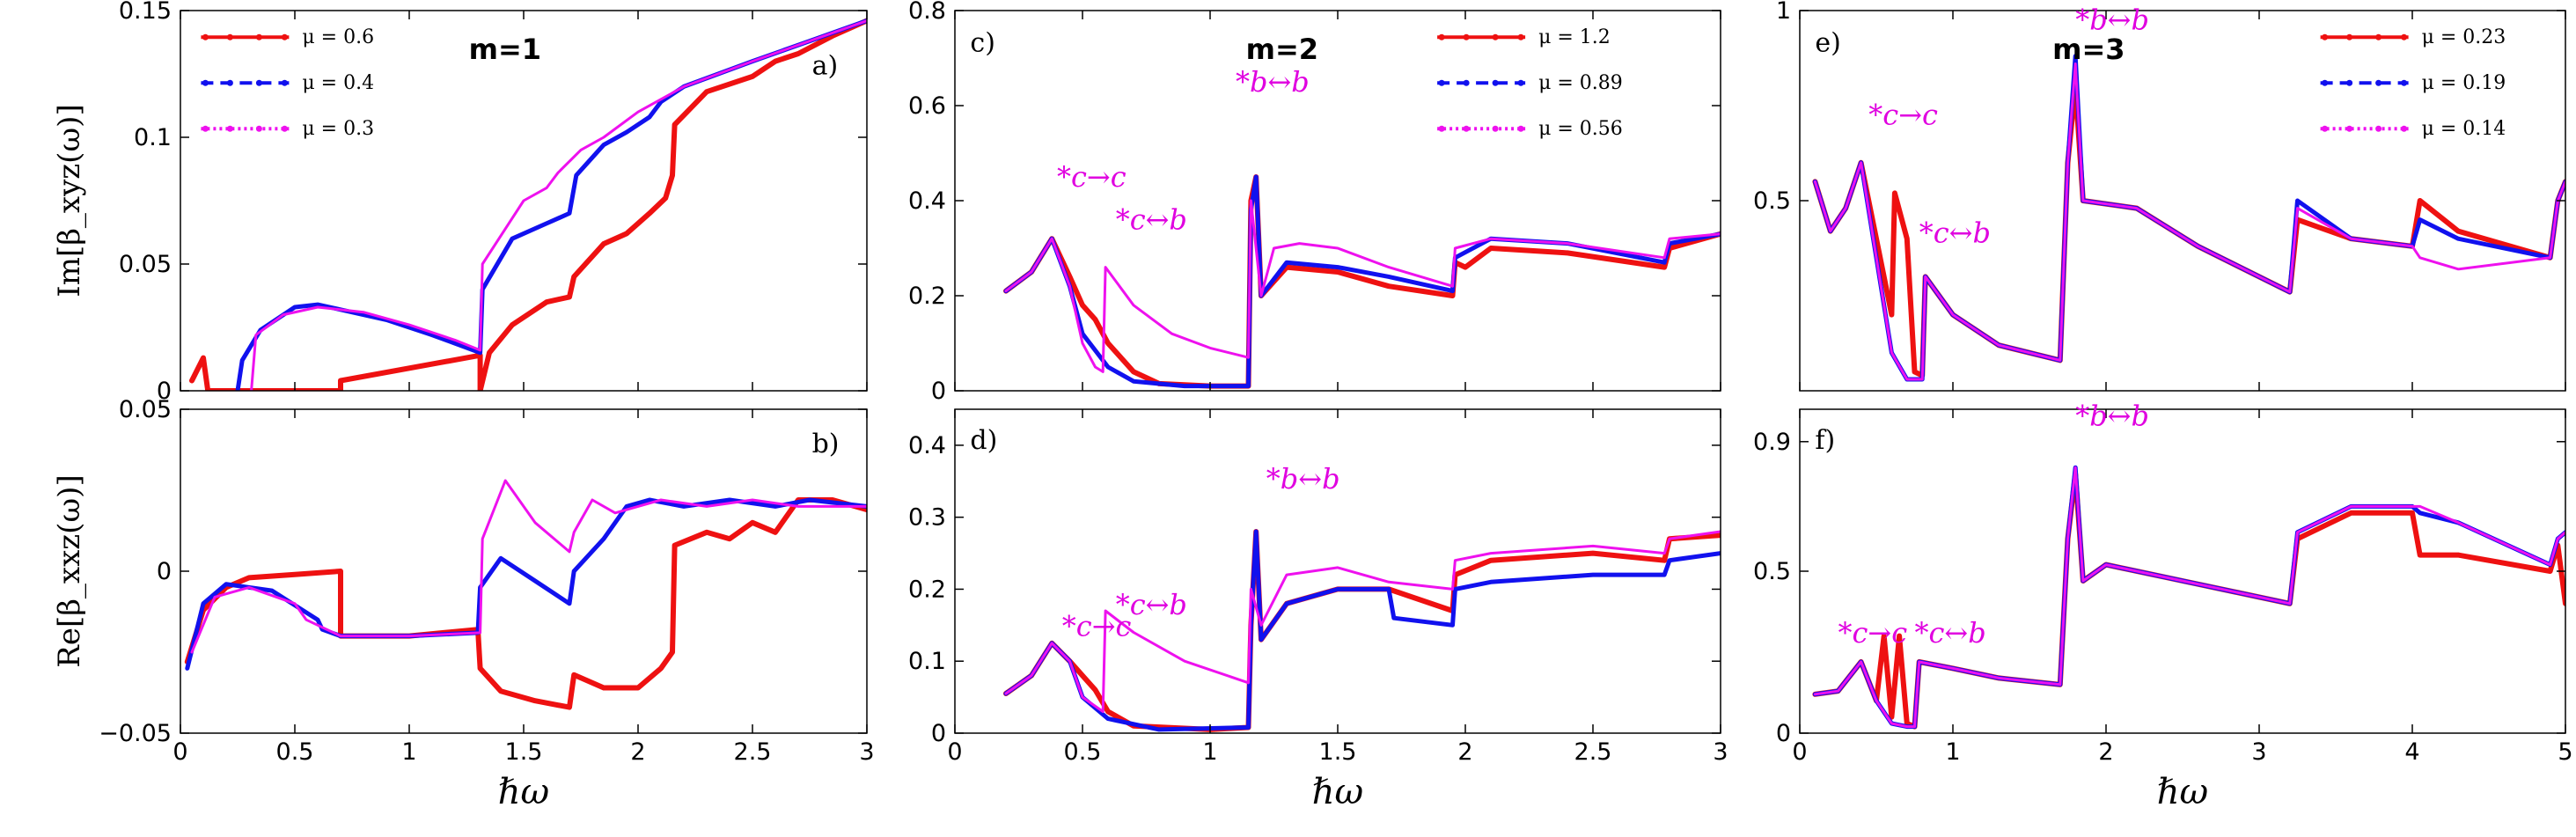 This screenshot has width=2576, height=837. Describe the element at coordinates (338, 37) in the screenshot. I see `legend-label: μ = 0.6` at that location.